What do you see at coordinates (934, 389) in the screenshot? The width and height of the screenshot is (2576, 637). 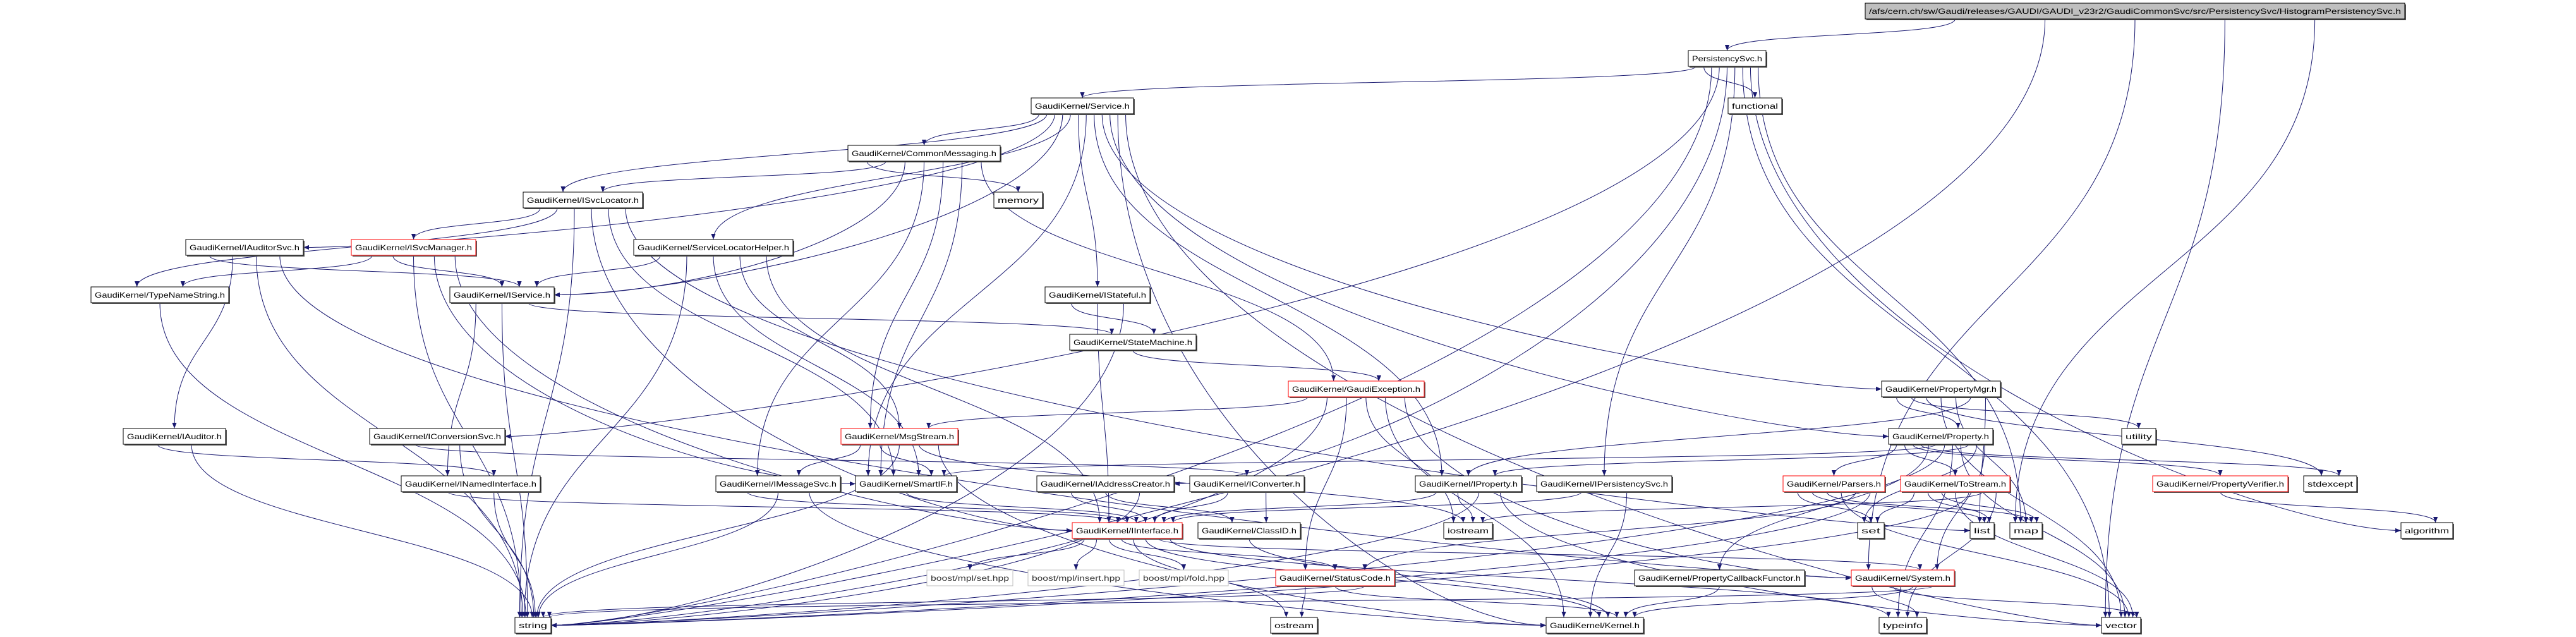 I see `edge-slh-to-iinterface` at bounding box center [934, 389].